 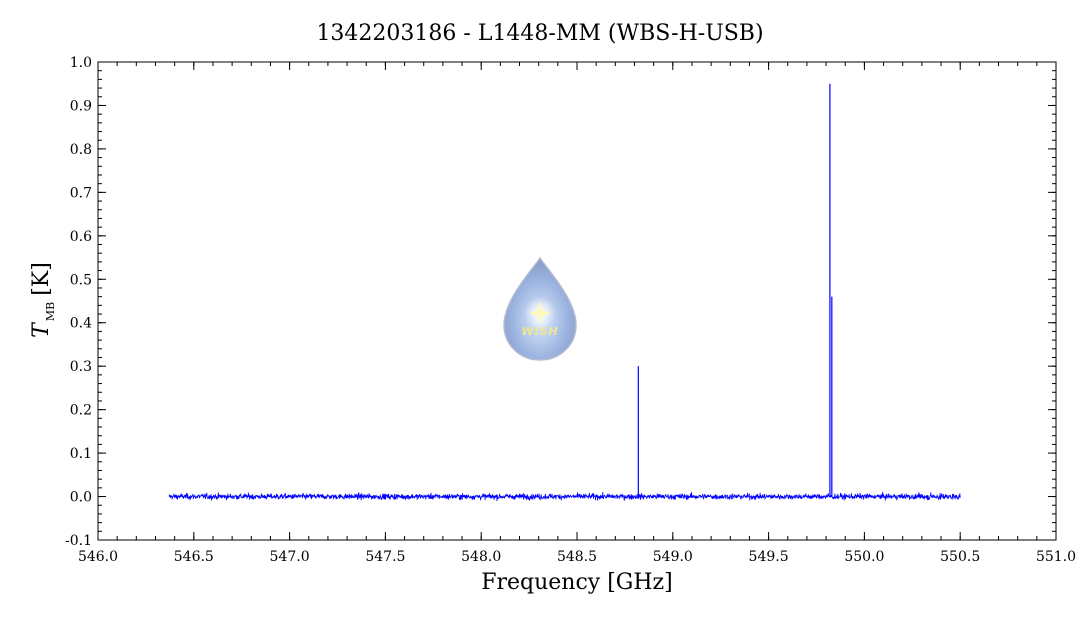 What do you see at coordinates (385, 557) in the screenshot?
I see `x-tick-label: 547.5` at bounding box center [385, 557].